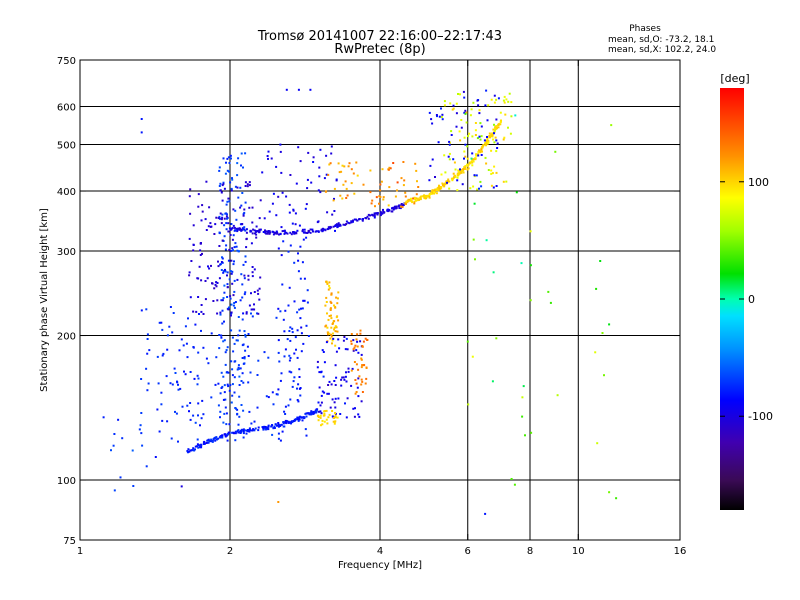 The image size is (800, 600). What do you see at coordinates (746, 299) in the screenshot?
I see `colorbar-ticks: 100 0 -100` at bounding box center [746, 299].